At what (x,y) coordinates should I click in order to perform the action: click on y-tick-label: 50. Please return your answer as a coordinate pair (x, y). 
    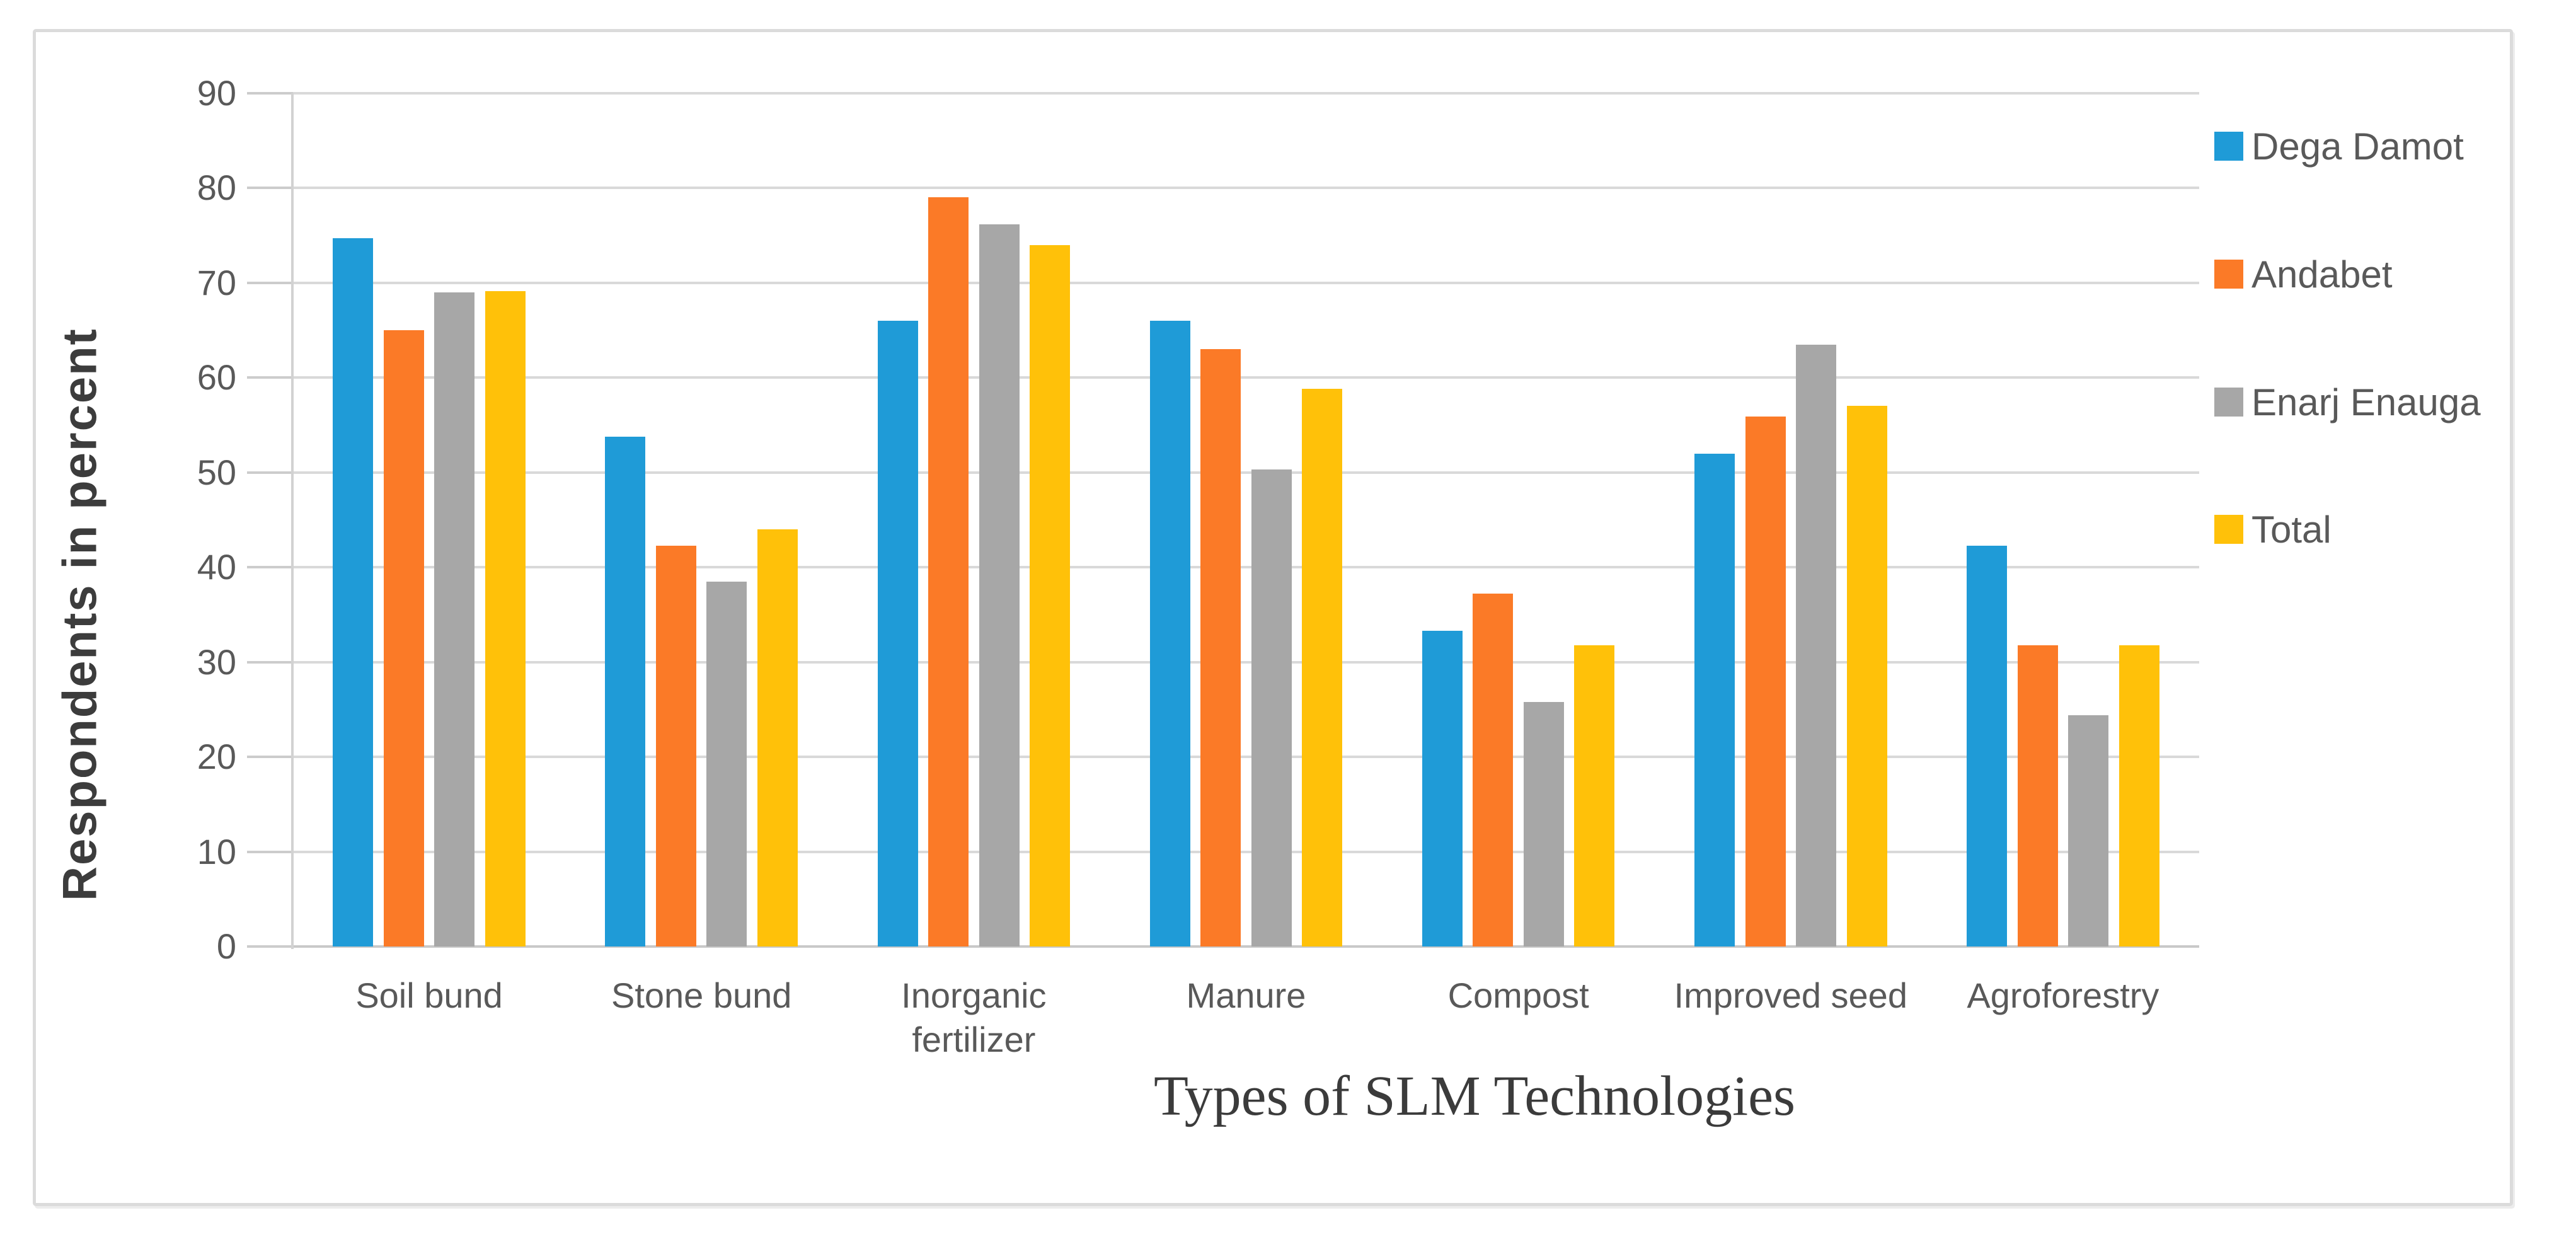
    Looking at the image, I should click on (216, 472).